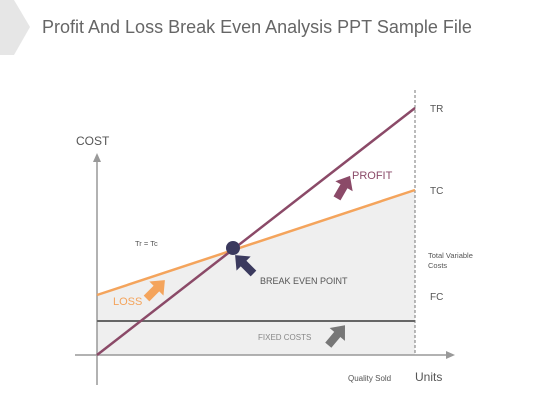  I want to click on break-even-point, so click(233, 248).